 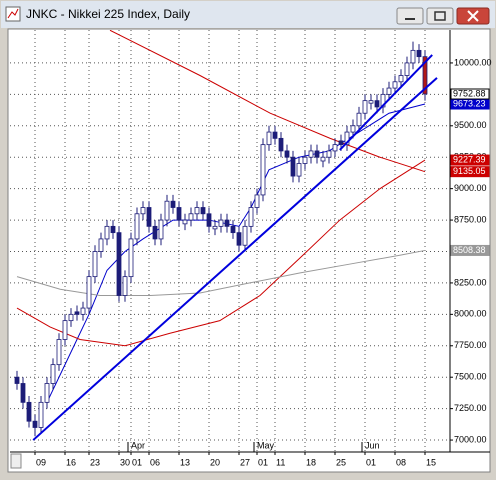 What do you see at coordinates (185, 462) in the screenshot?
I see `x-tick-label: 13` at bounding box center [185, 462].